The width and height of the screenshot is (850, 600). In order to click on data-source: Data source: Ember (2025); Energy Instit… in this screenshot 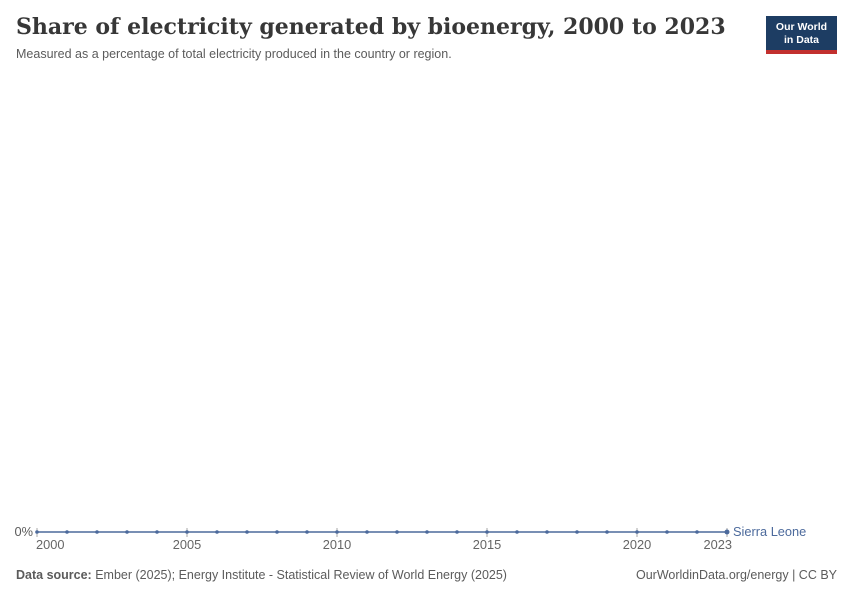, I will do `click(261, 575)`.